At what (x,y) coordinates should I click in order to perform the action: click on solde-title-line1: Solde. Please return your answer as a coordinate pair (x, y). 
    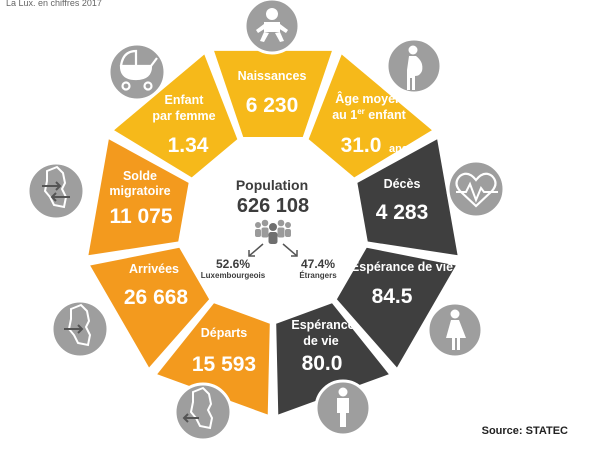
    Looking at the image, I should click on (140, 176).